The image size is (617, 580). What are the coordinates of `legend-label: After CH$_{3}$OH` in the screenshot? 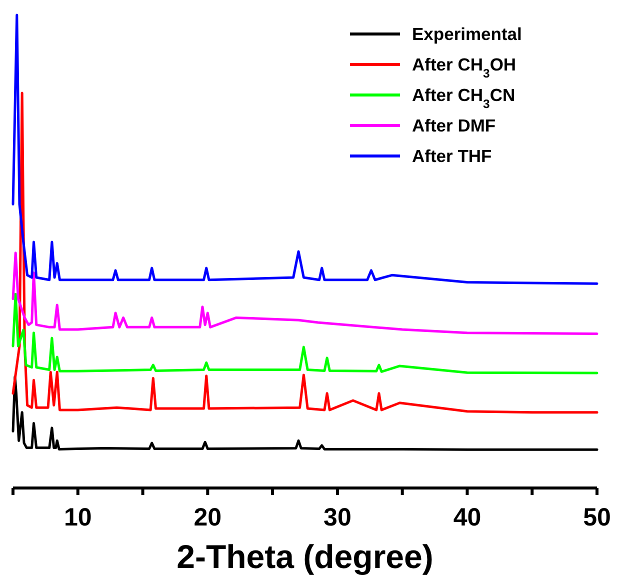 It's located at (464, 67).